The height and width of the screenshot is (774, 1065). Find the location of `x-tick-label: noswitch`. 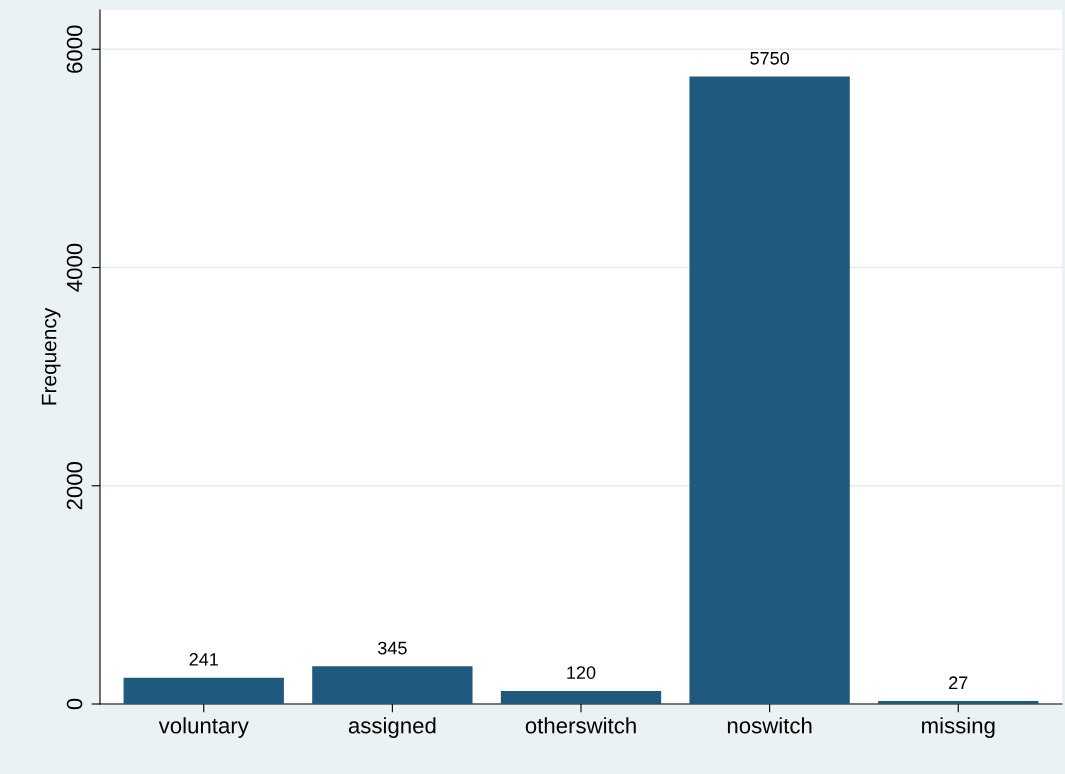

x-tick-label: noswitch is located at coordinates (769, 725).